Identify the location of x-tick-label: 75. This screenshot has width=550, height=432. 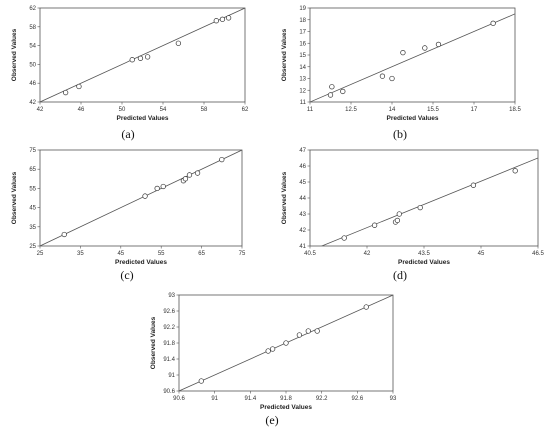
(242, 254).